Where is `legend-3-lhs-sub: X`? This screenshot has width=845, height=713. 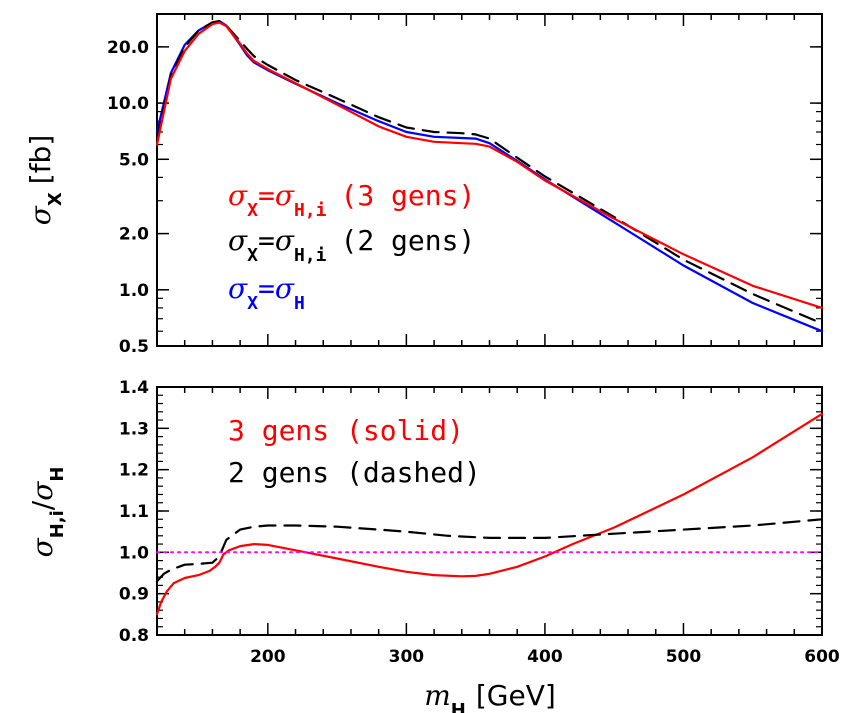 legend-3-lhs-sub: X is located at coordinates (252, 303).